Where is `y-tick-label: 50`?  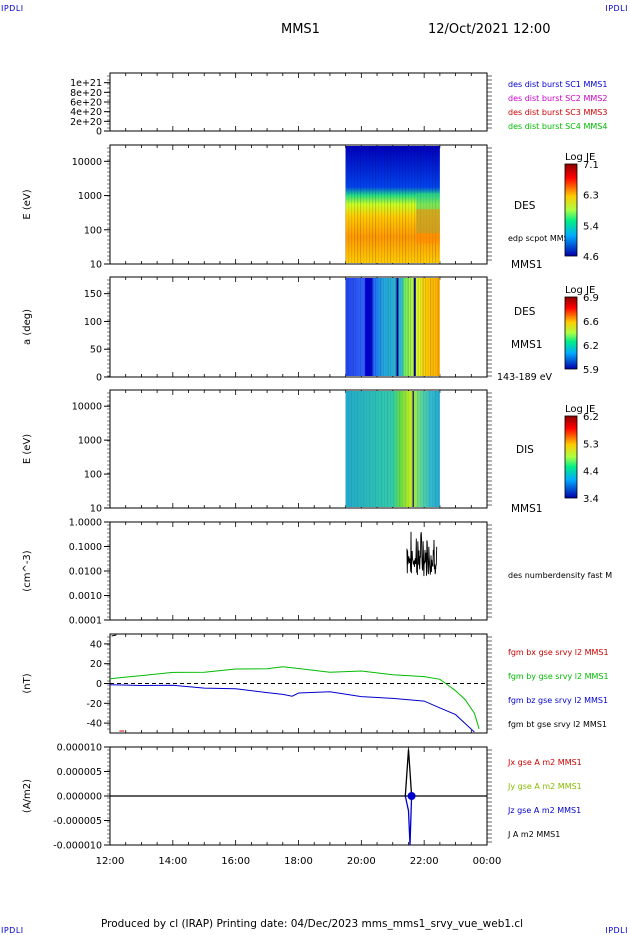 y-tick-label: 50 is located at coordinates (96, 350).